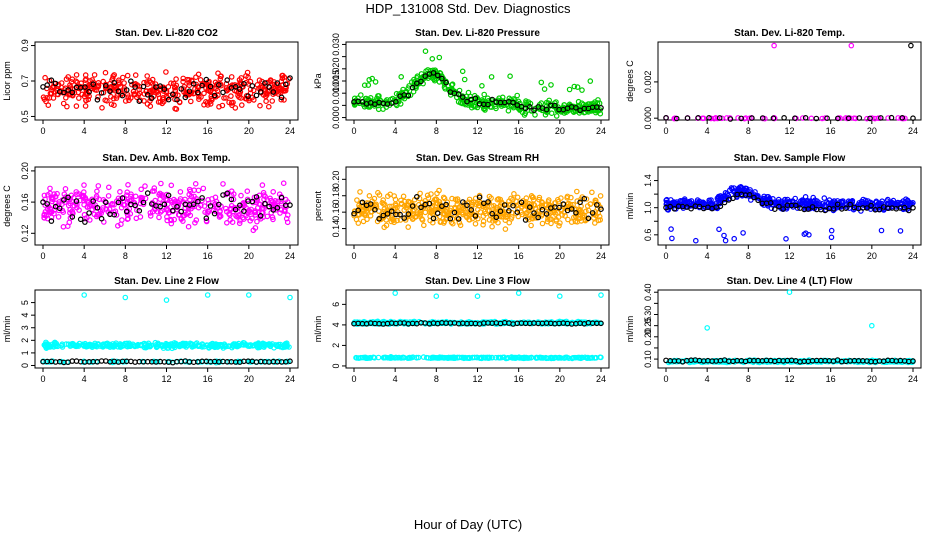 This screenshot has width=936, height=540. What do you see at coordinates (290, 131) in the screenshot?
I see `x-tick-label: 24` at bounding box center [290, 131].